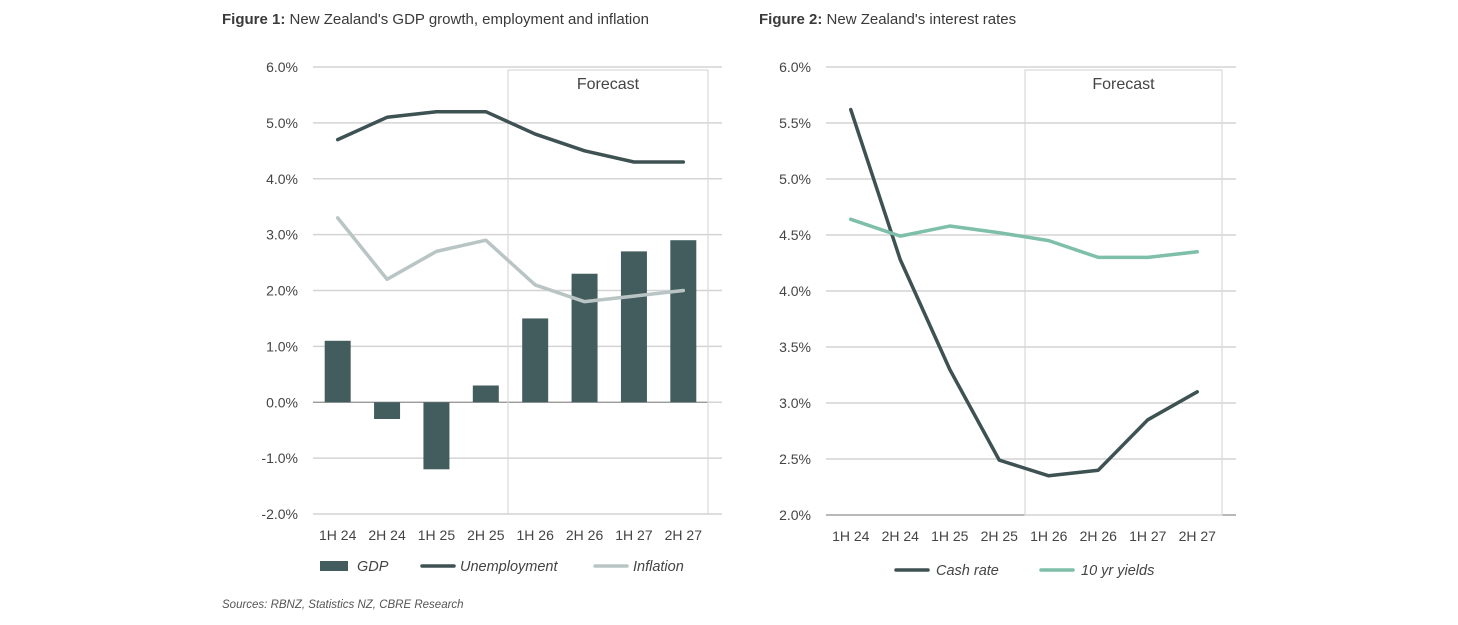  I want to click on fig1-ytick-label: 3.0%, so click(282, 235).